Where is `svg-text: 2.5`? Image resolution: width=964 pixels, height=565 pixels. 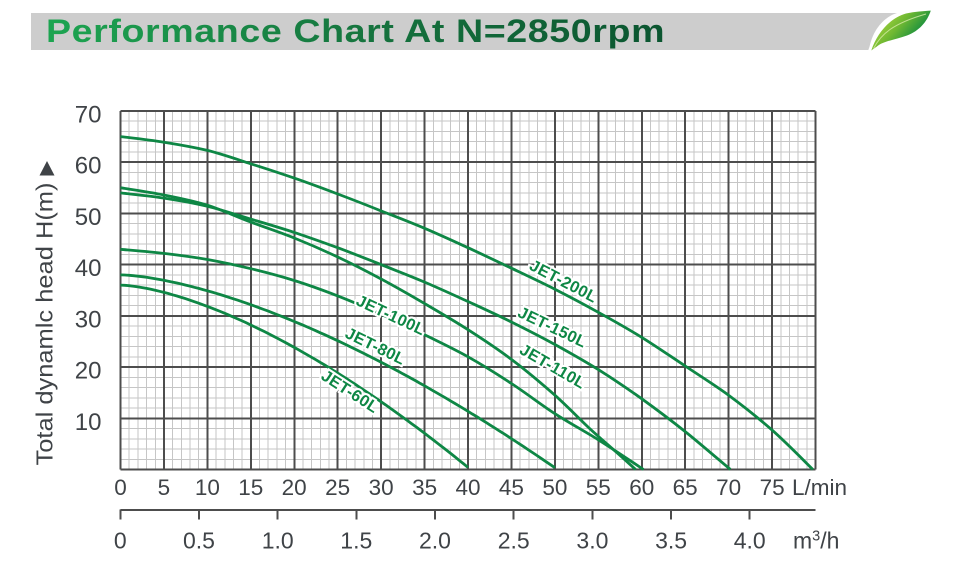
svg-text: 2.5 is located at coordinates (514, 541).